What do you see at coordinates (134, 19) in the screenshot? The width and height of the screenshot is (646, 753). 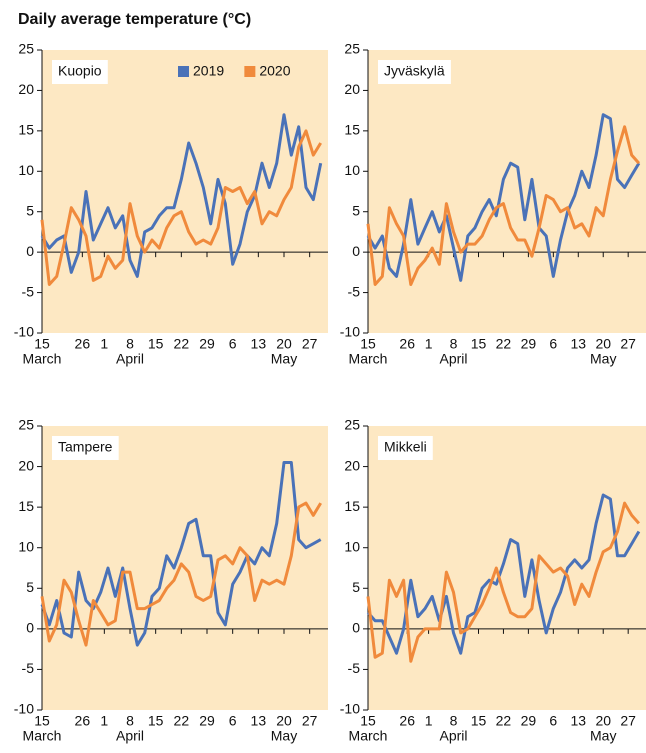 I see `page-title: Daily average temperature (°C)` at bounding box center [134, 19].